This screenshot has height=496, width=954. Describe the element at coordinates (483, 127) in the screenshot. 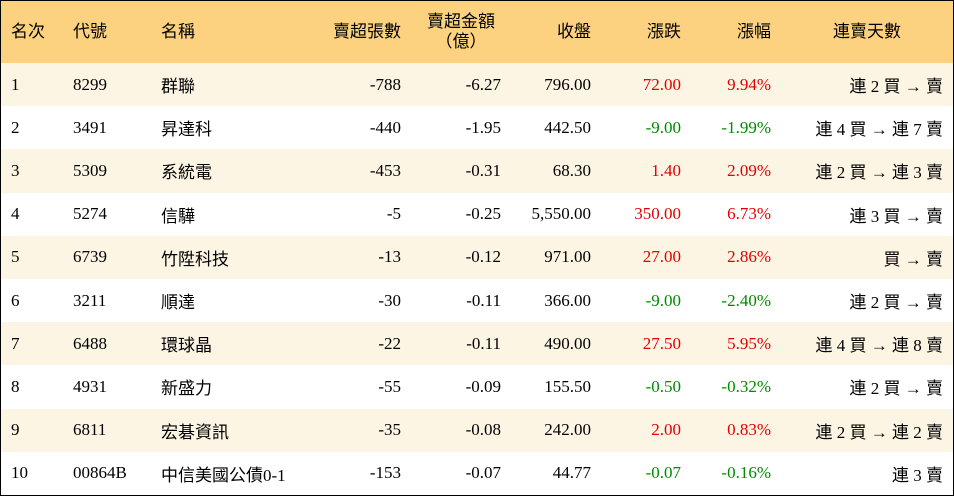

I see `table-cell: -1.95` at that location.